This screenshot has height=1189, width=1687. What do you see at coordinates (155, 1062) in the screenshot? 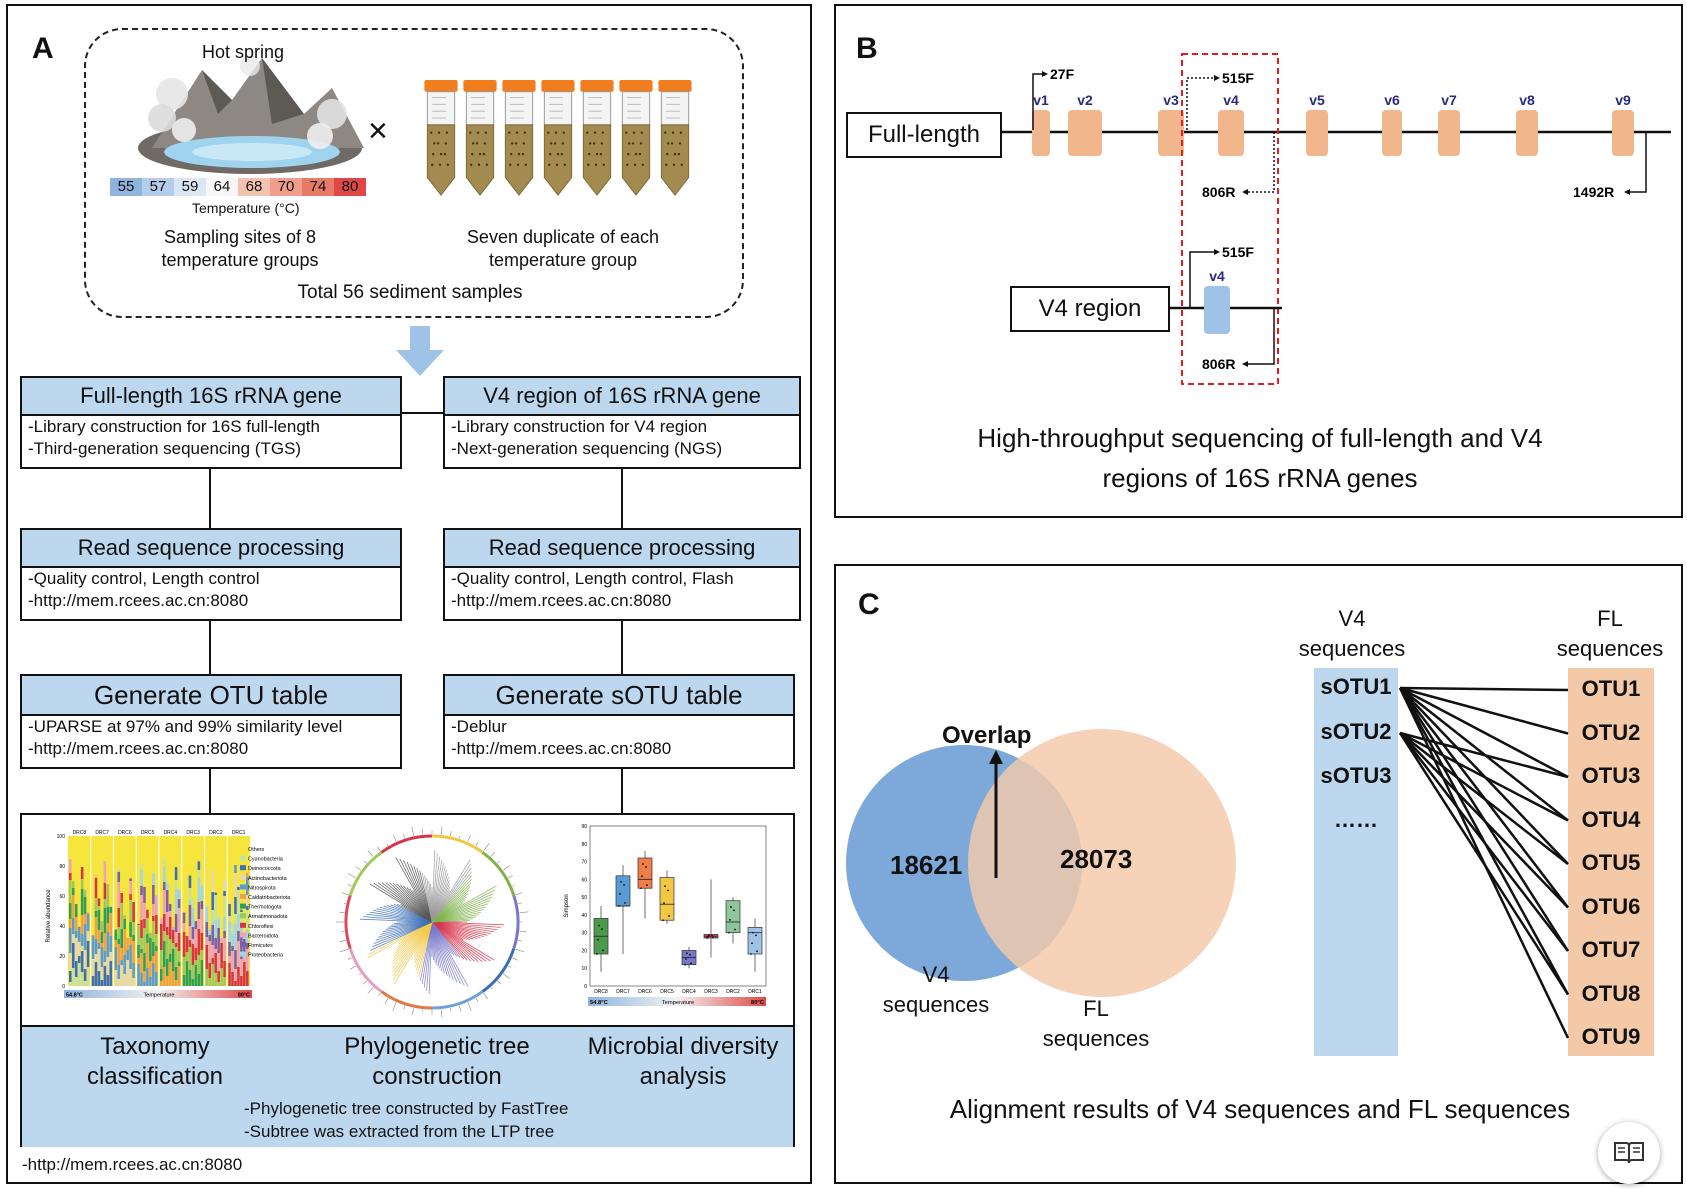
I see `taxonomy-label: Taxonomy classification` at bounding box center [155, 1062].